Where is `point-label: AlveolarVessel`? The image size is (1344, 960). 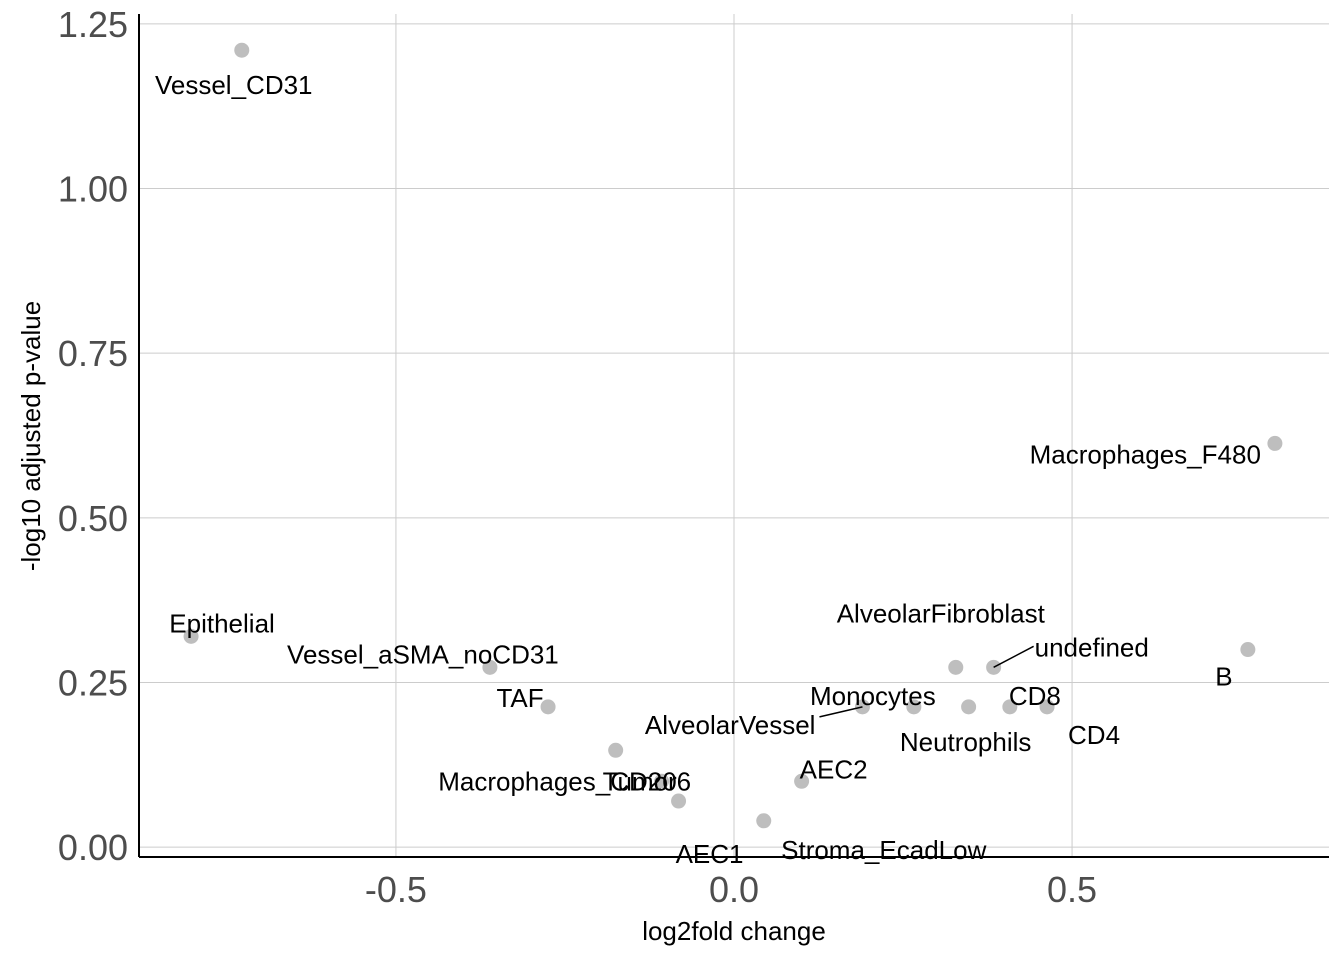
point-label: AlveolarVessel is located at coordinates (730, 725).